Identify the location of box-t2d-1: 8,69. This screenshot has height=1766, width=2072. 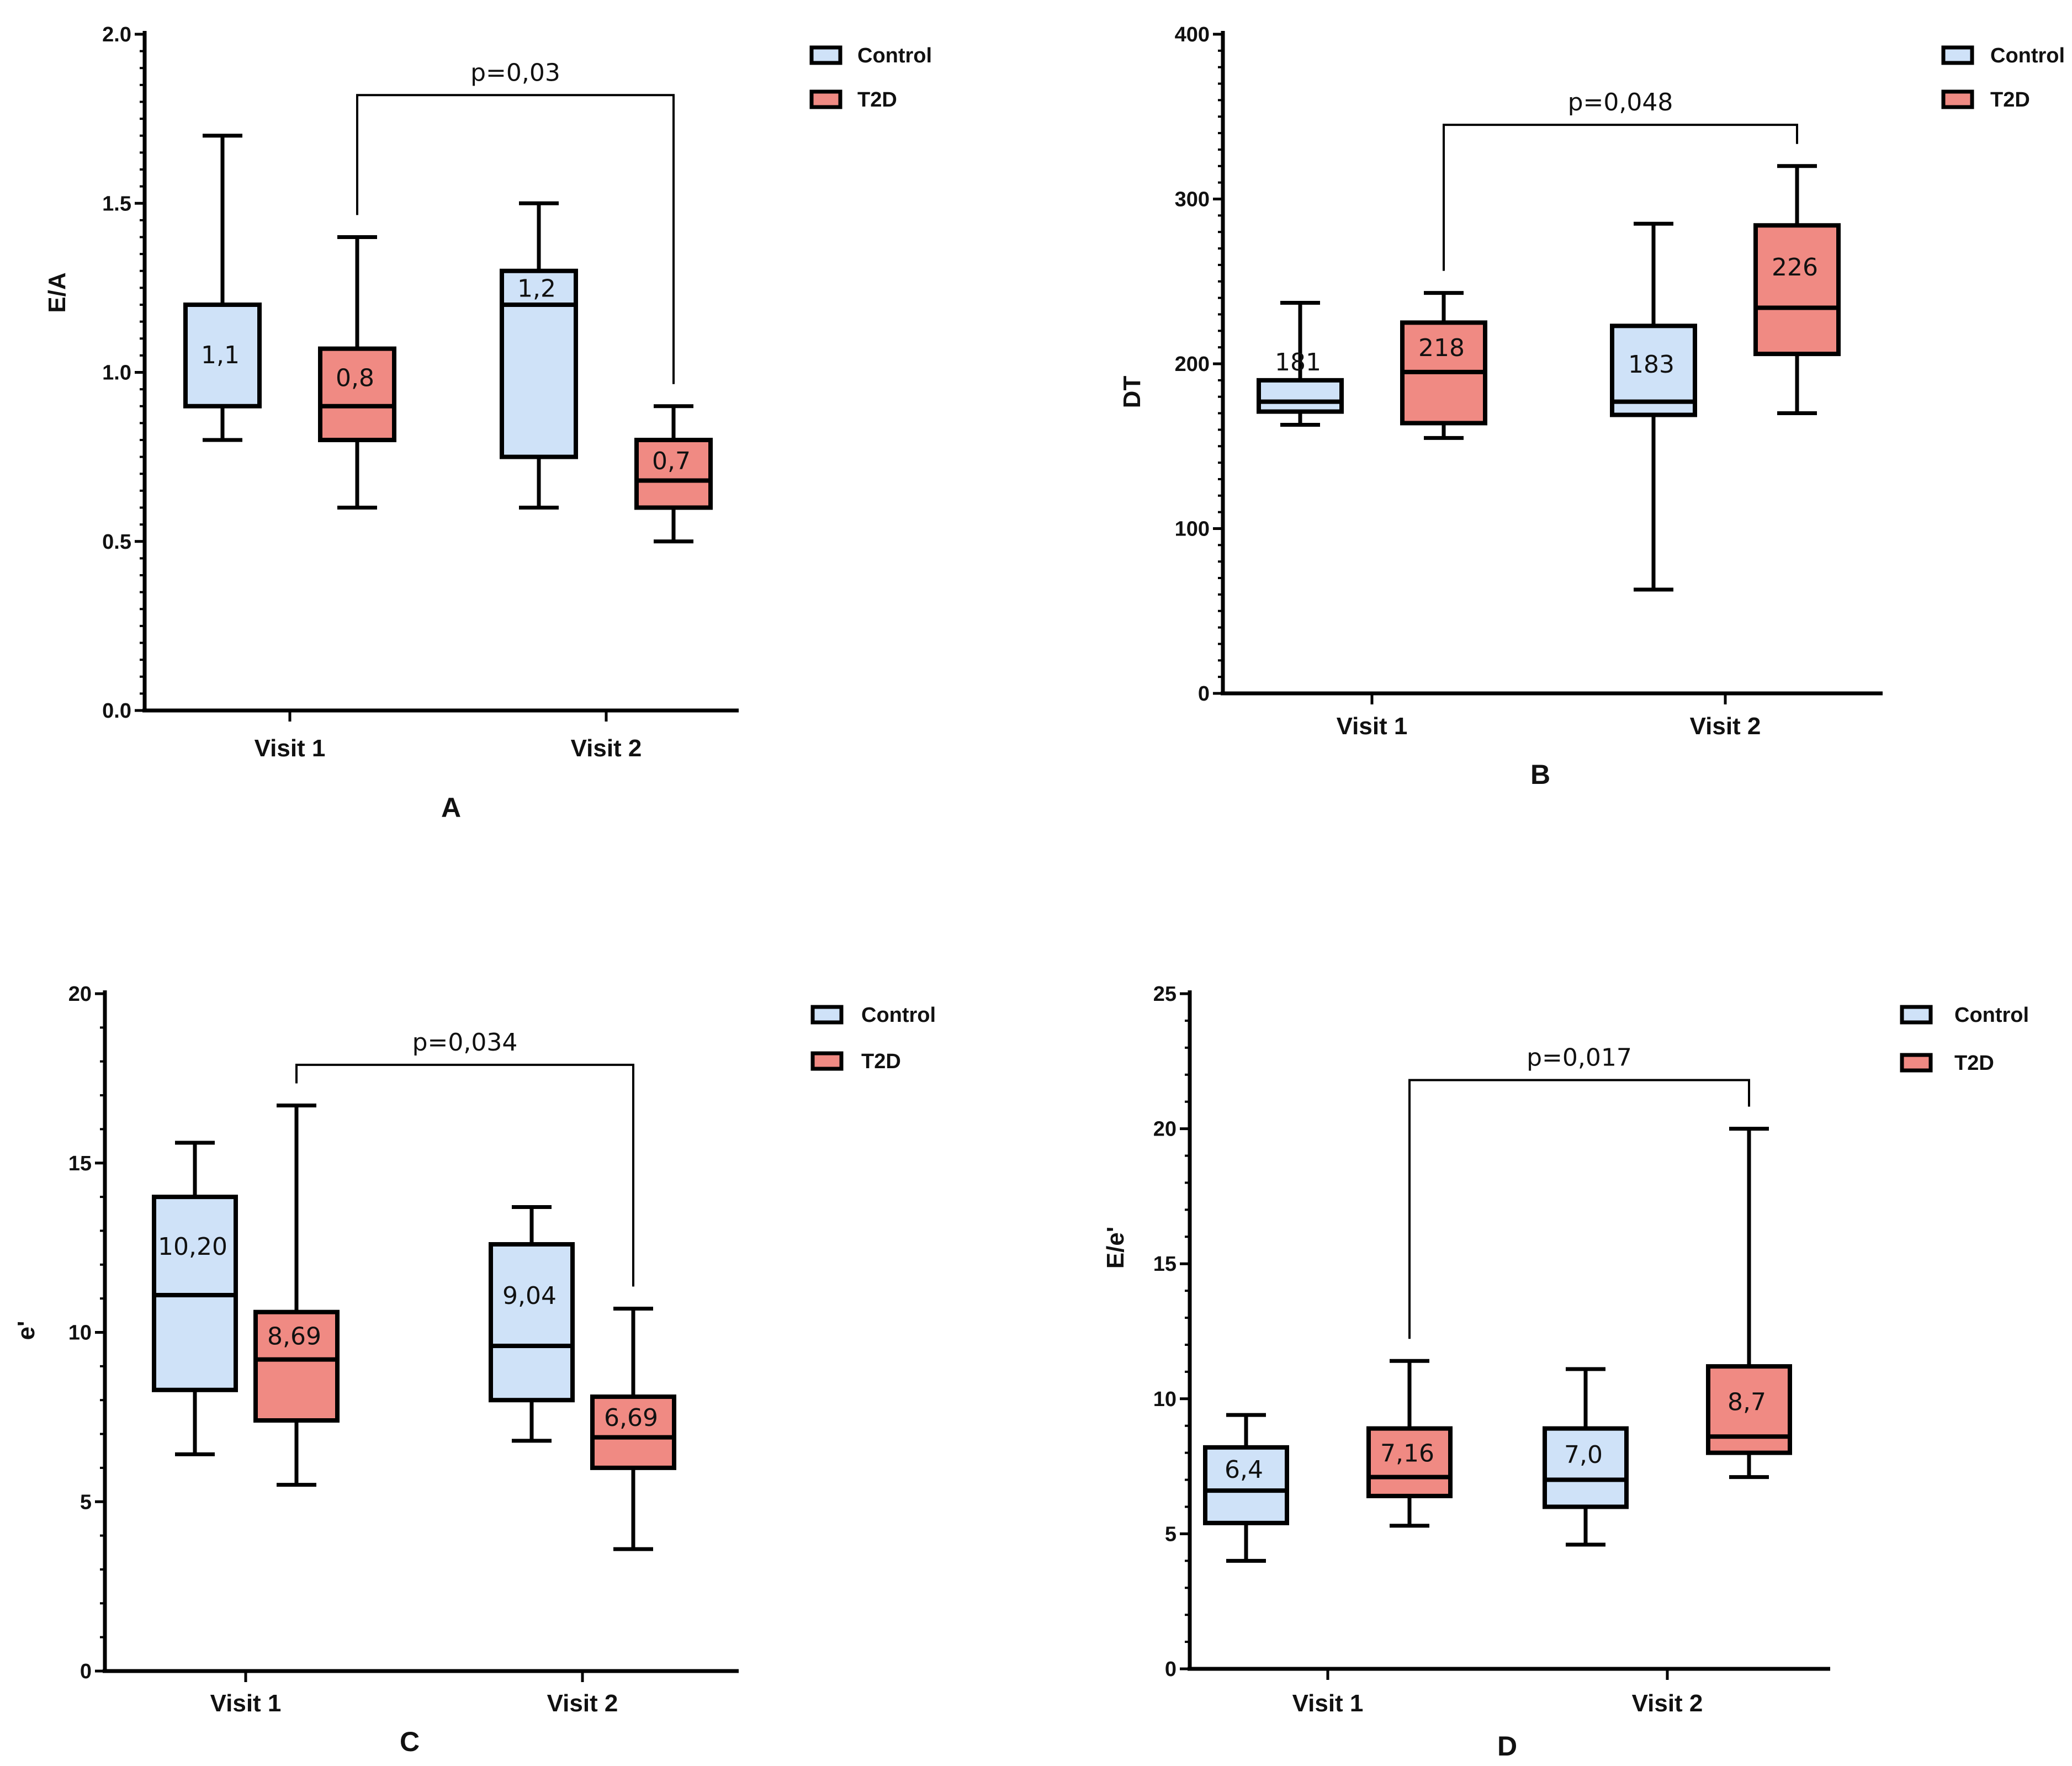
(296, 1295).